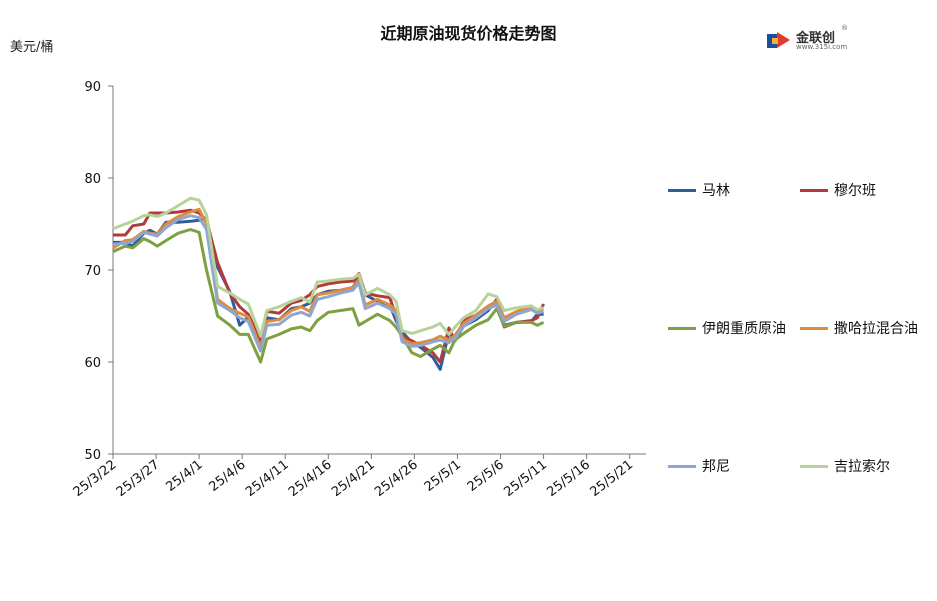 The image size is (937, 601). I want to click on legend-item: 伊朗重质原油, so click(727, 328).